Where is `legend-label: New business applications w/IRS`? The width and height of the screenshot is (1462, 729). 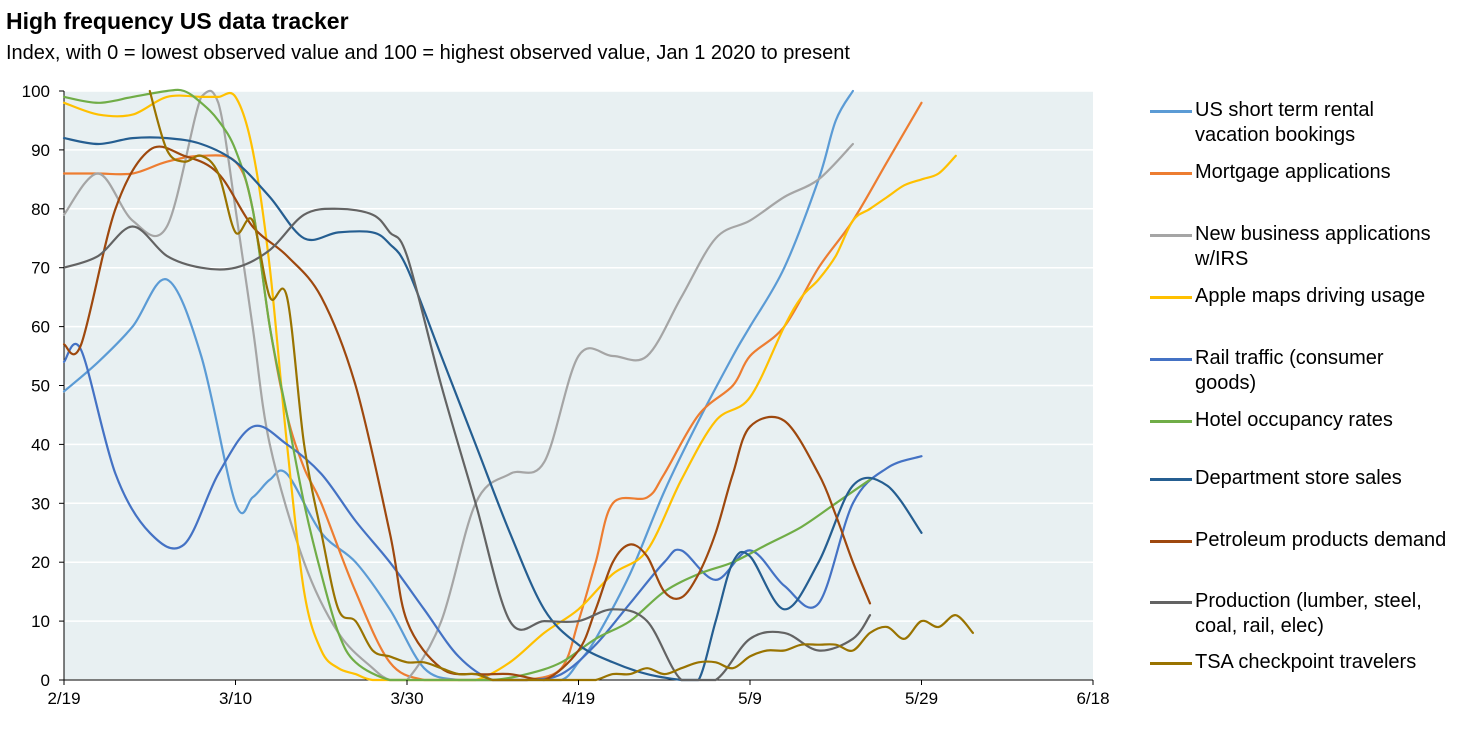
legend-label: New business applications w/IRS is located at coordinates (1313, 246).